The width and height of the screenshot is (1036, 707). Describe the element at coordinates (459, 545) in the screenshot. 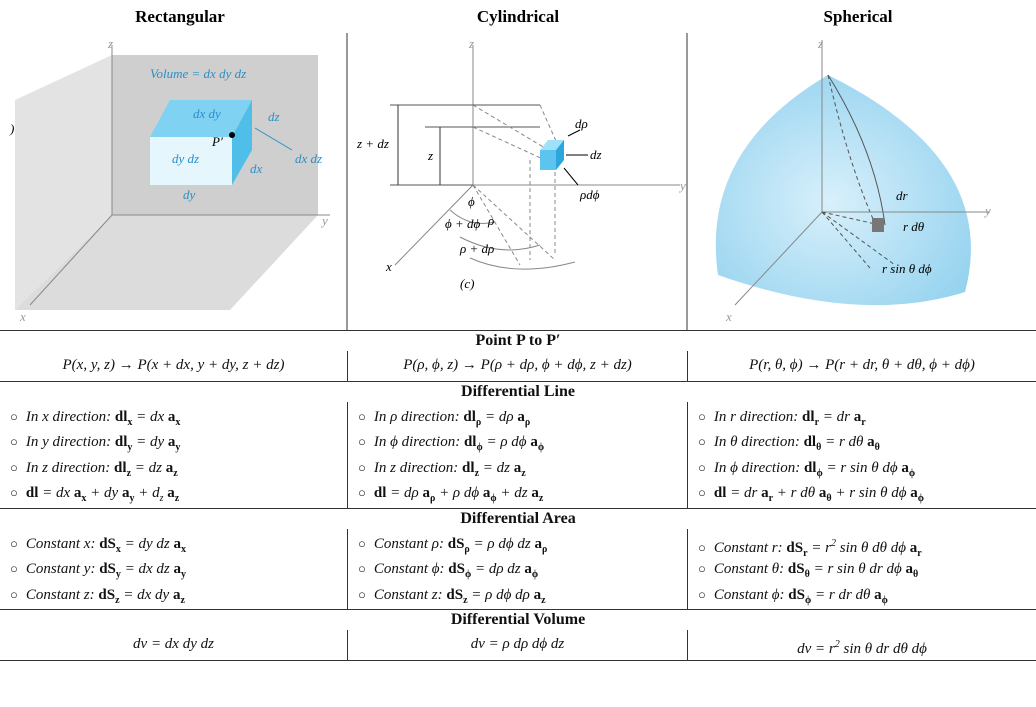

I see `term: dSρ` at that location.